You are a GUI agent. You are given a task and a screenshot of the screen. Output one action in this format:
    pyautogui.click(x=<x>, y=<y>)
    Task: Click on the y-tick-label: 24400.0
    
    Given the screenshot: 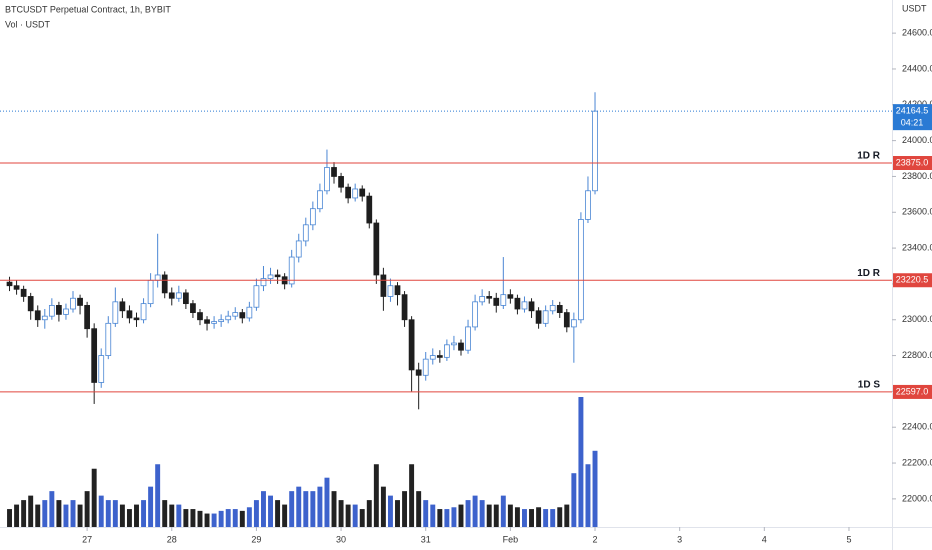 What is the action you would take?
    pyautogui.click(x=917, y=68)
    